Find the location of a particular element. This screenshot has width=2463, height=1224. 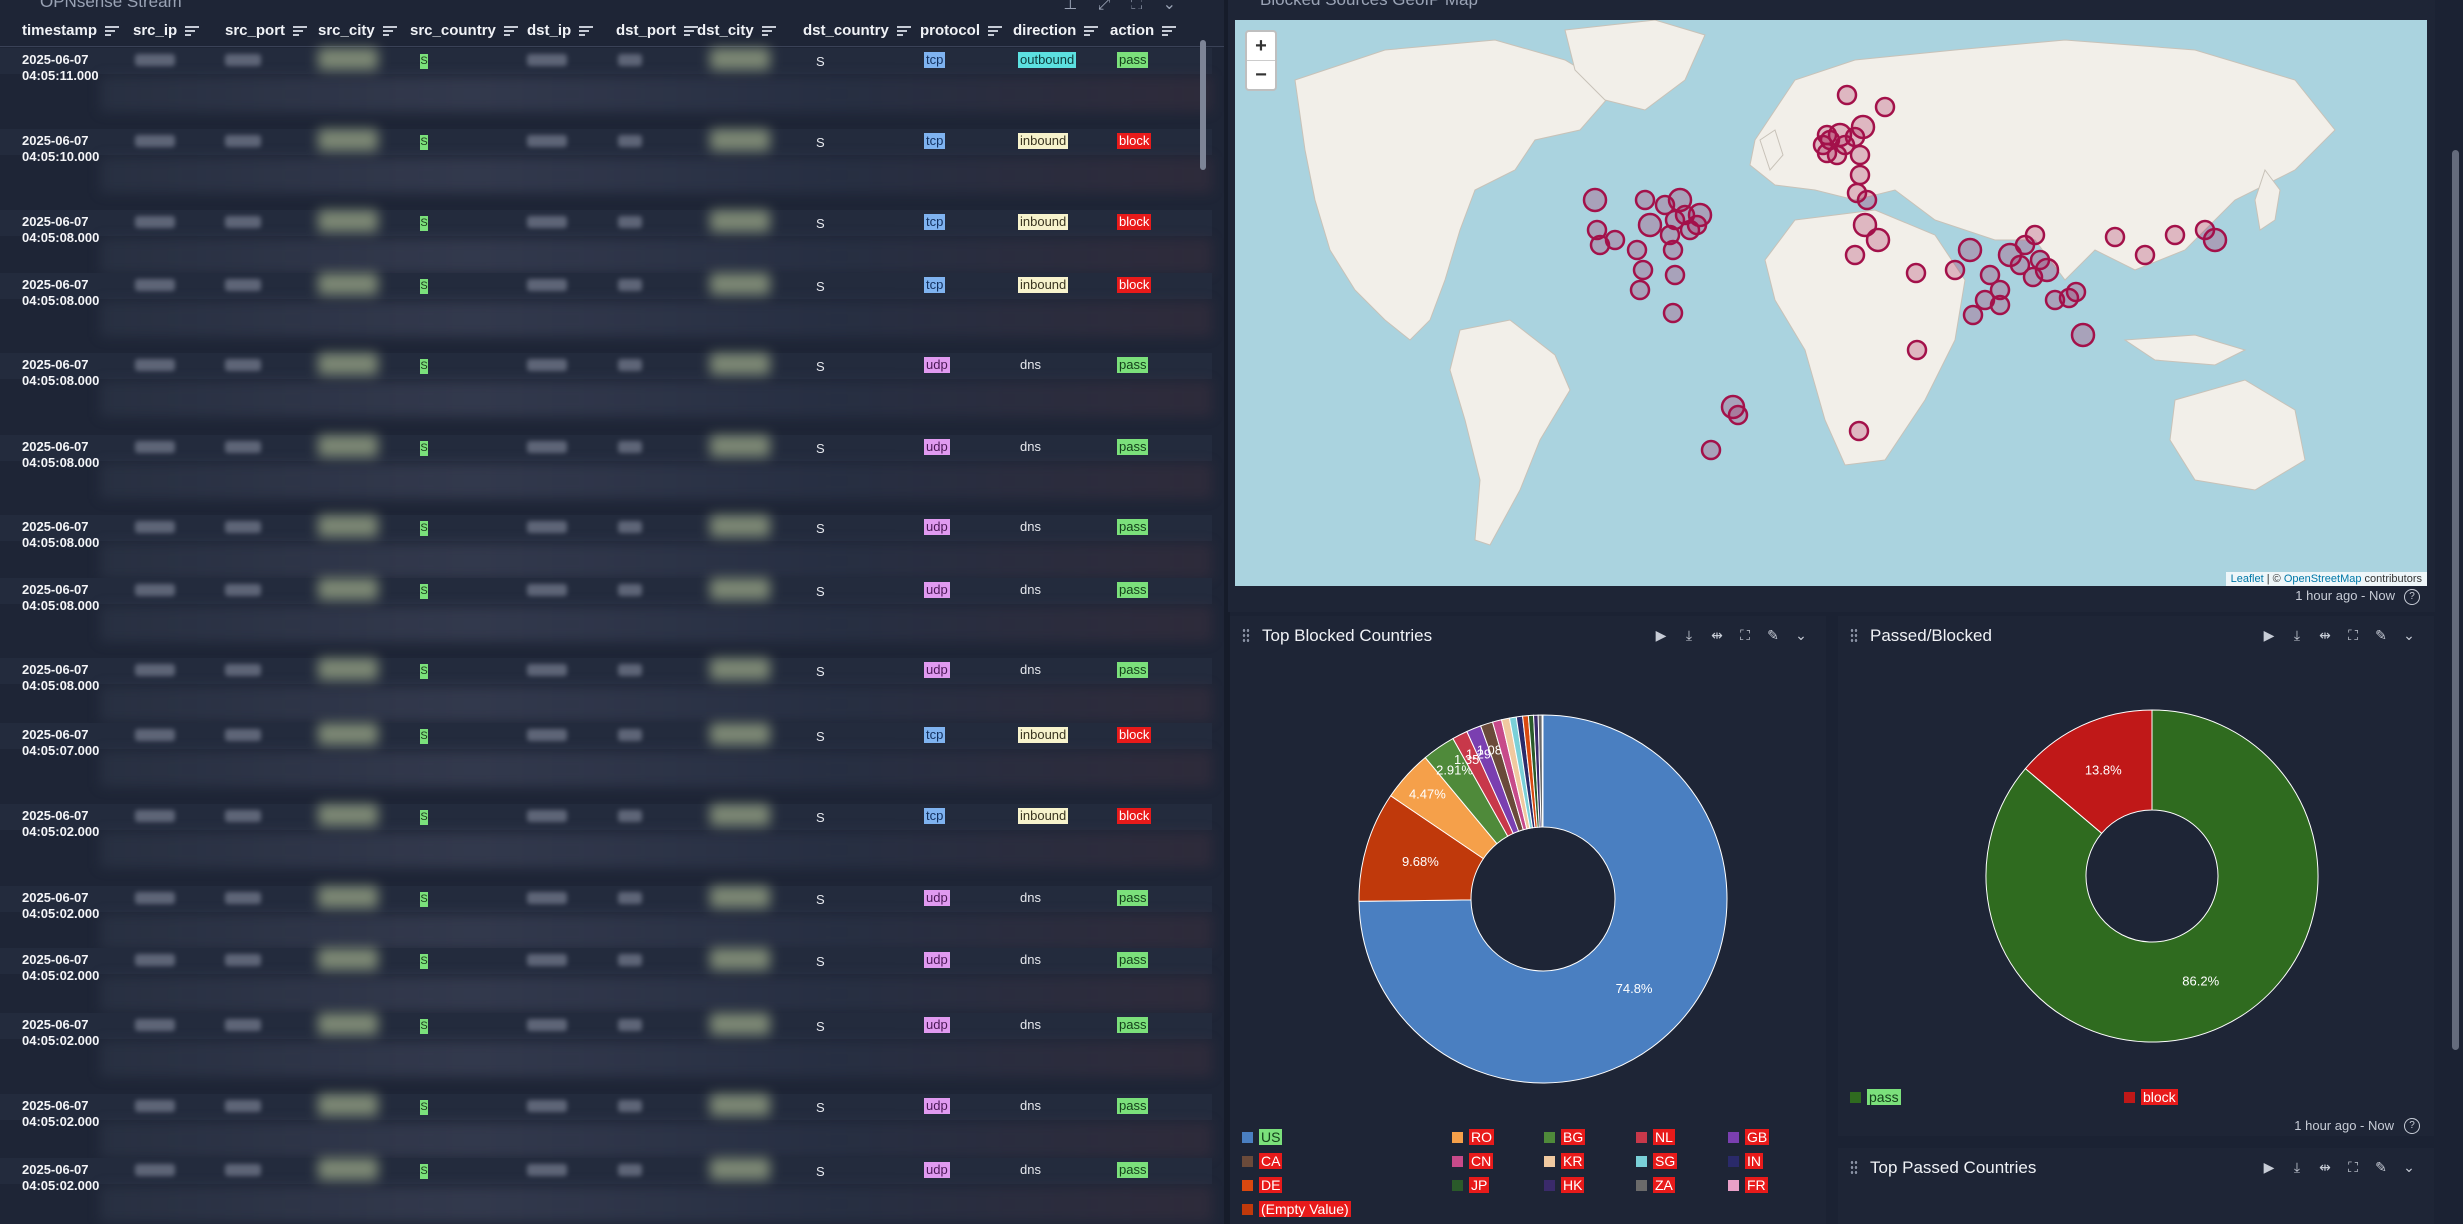

column-header-action: action is located at coordinates (1143, 30).